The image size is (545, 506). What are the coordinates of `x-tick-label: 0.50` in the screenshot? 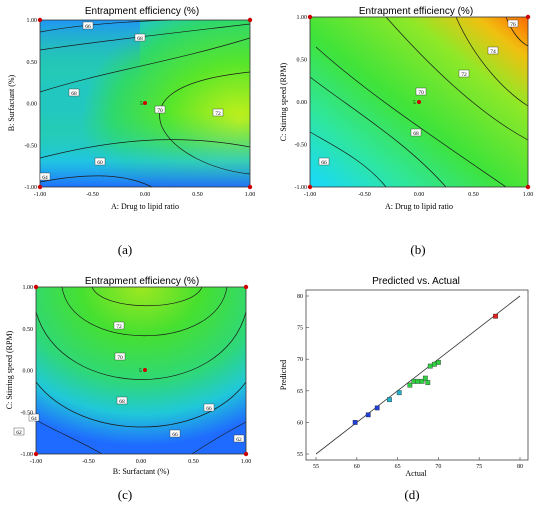 It's located at (193, 462).